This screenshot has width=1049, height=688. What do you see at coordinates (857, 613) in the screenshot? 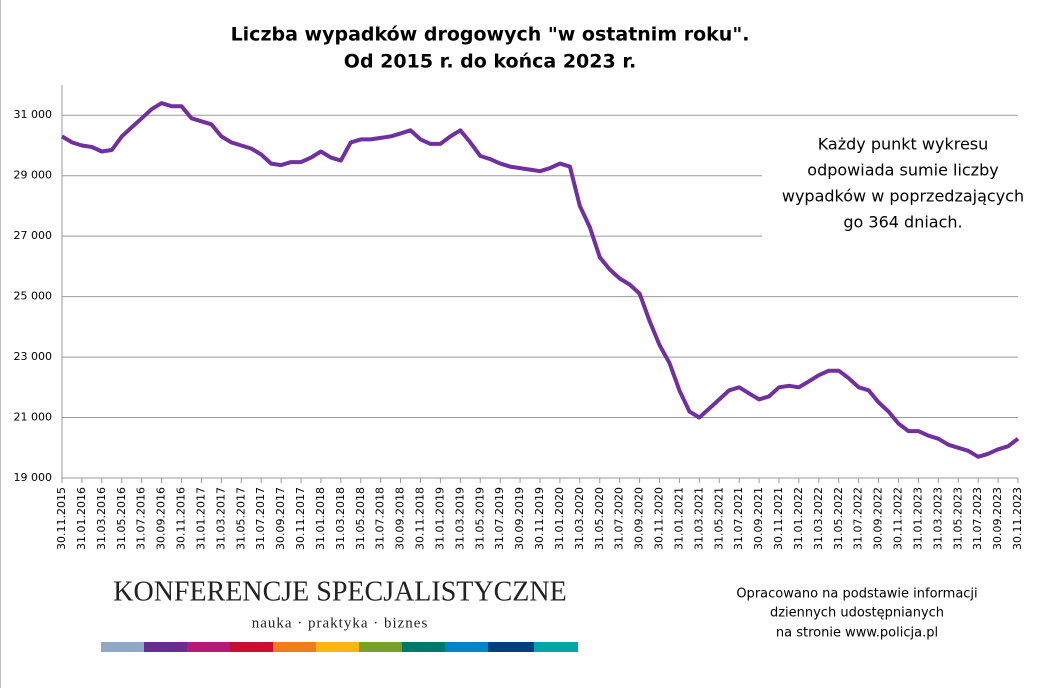
I see `source: dziennych udostępnianych` at bounding box center [857, 613].